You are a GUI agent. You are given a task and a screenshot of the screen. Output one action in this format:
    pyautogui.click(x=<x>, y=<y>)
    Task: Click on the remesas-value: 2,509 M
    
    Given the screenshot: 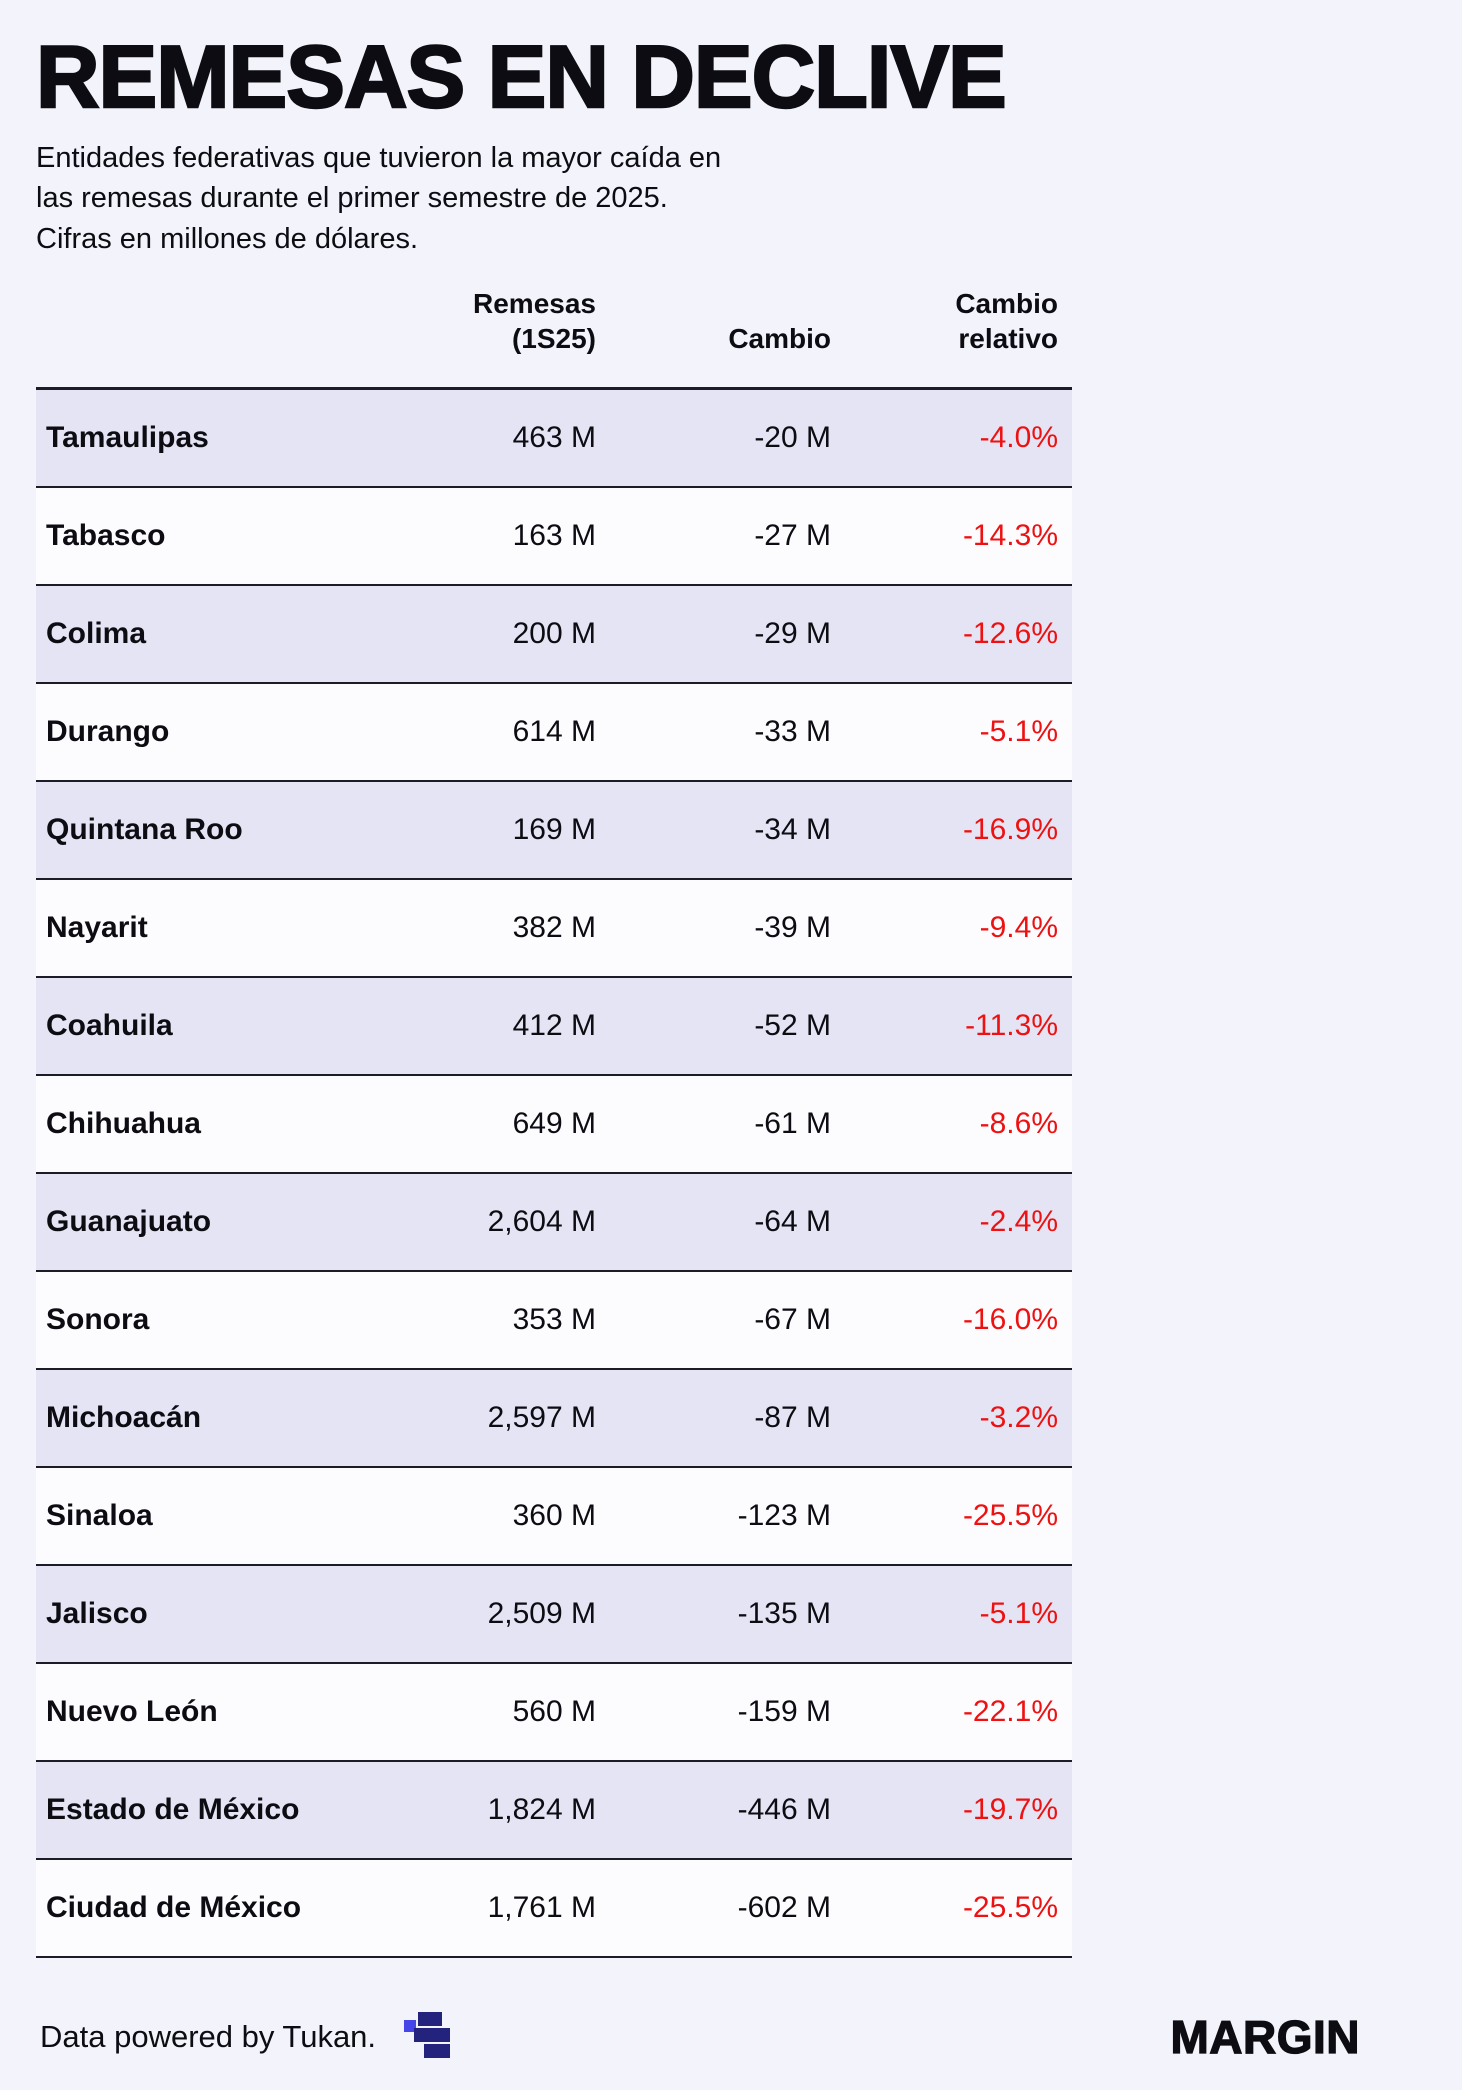 What is the action you would take?
    pyautogui.click(x=541, y=1614)
    